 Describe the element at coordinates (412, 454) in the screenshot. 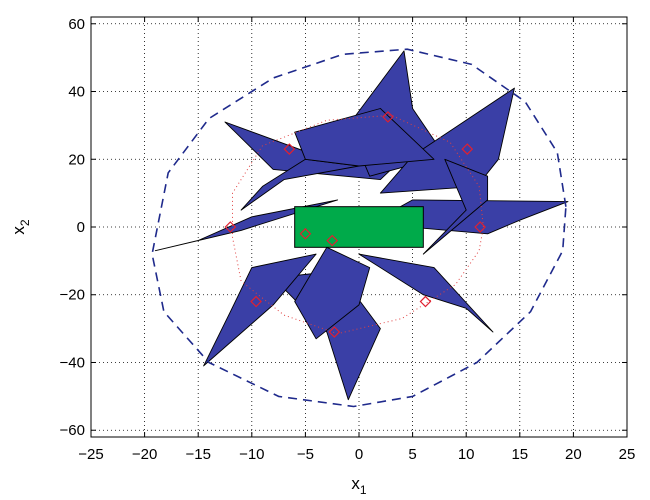

I see `x-tick-label: 5` at that location.